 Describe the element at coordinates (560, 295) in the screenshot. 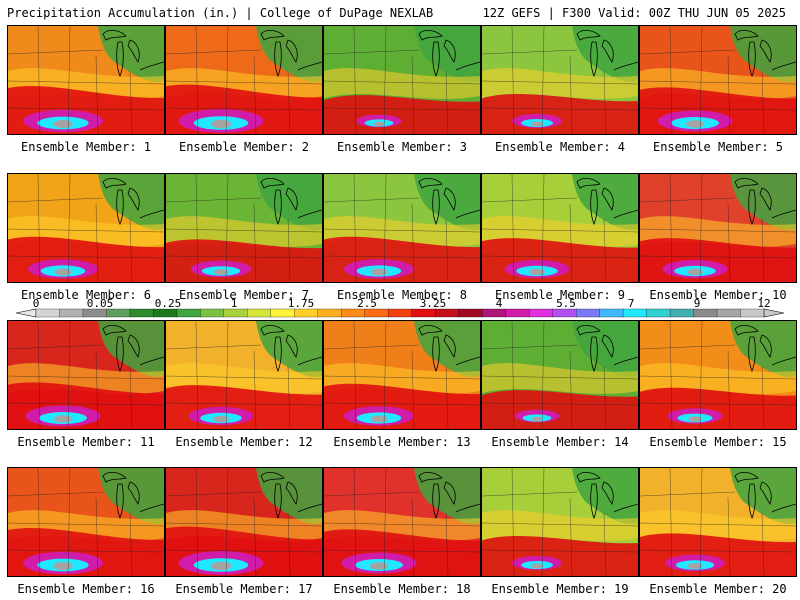

I see `ensemble-member-label: Ensemble Member: 9` at that location.